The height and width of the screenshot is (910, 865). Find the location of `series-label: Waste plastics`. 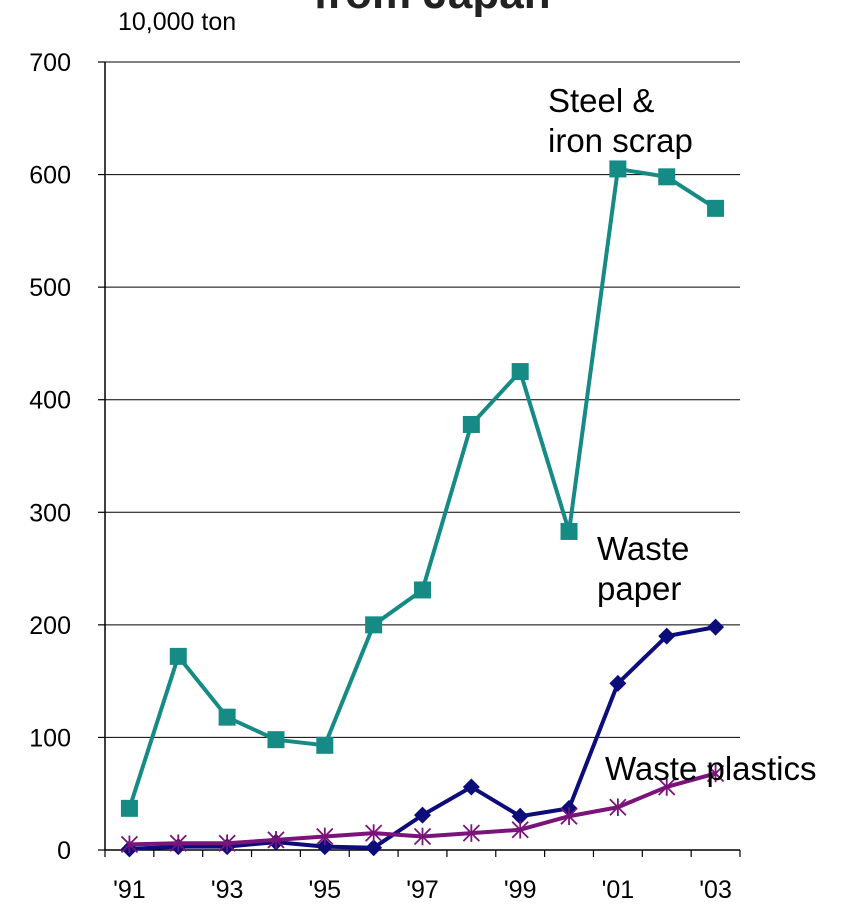

series-label: Waste plastics is located at coordinates (711, 768).